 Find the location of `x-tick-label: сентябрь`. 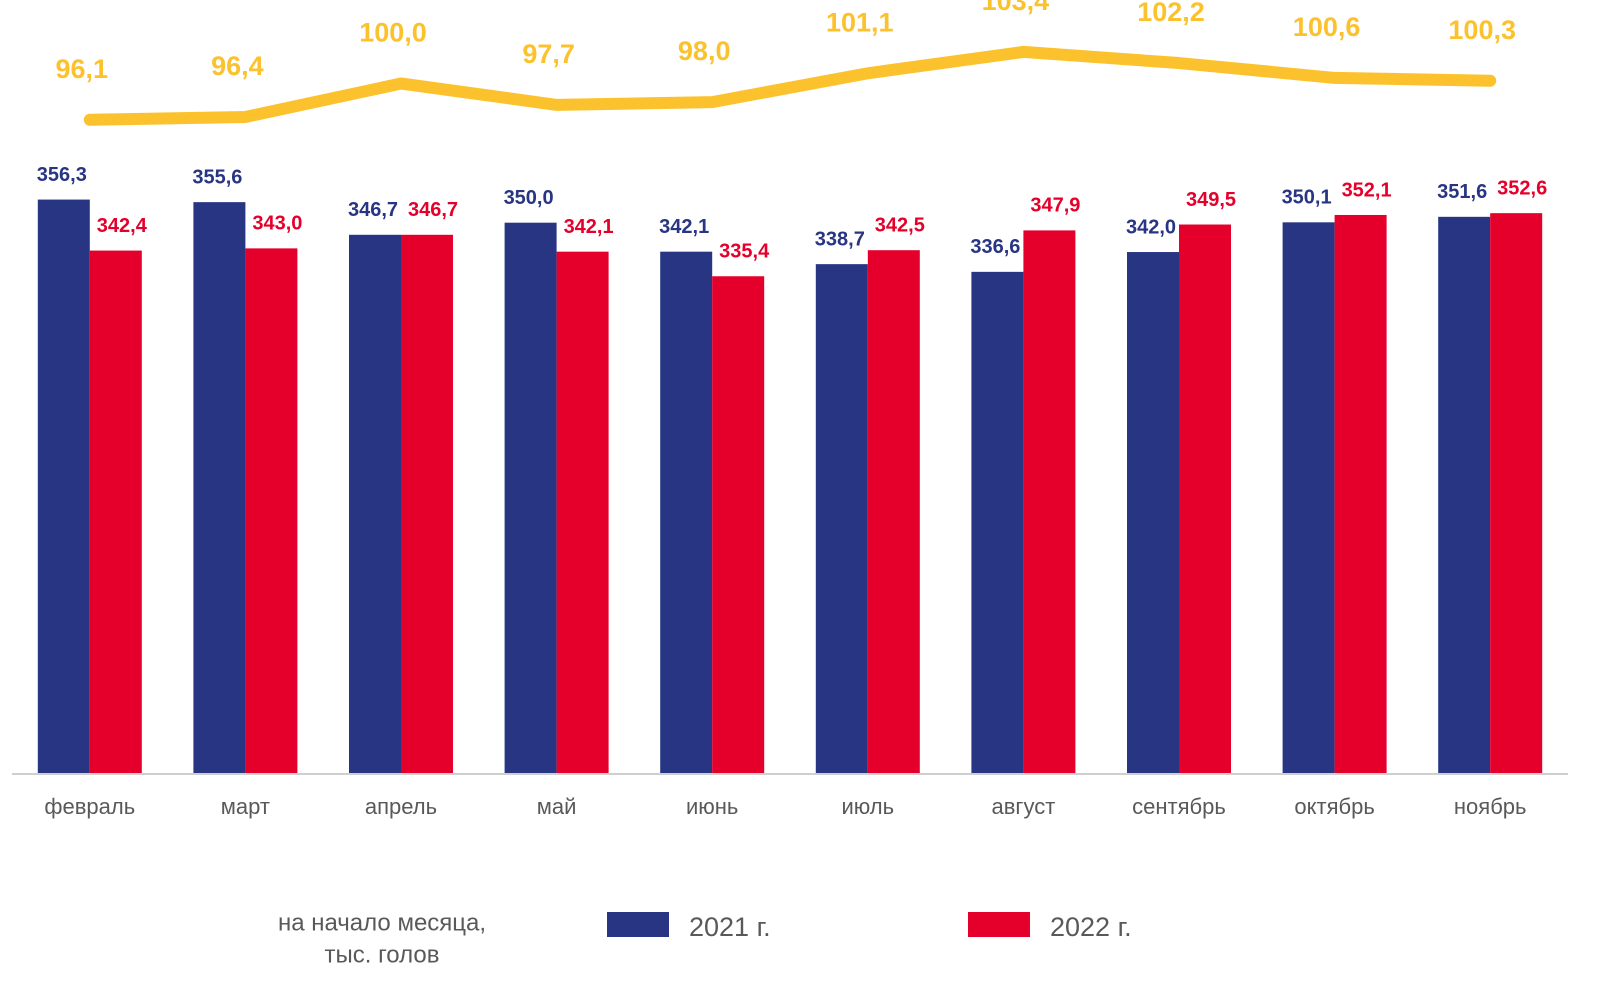

x-tick-label: сентябрь is located at coordinates (1179, 806).